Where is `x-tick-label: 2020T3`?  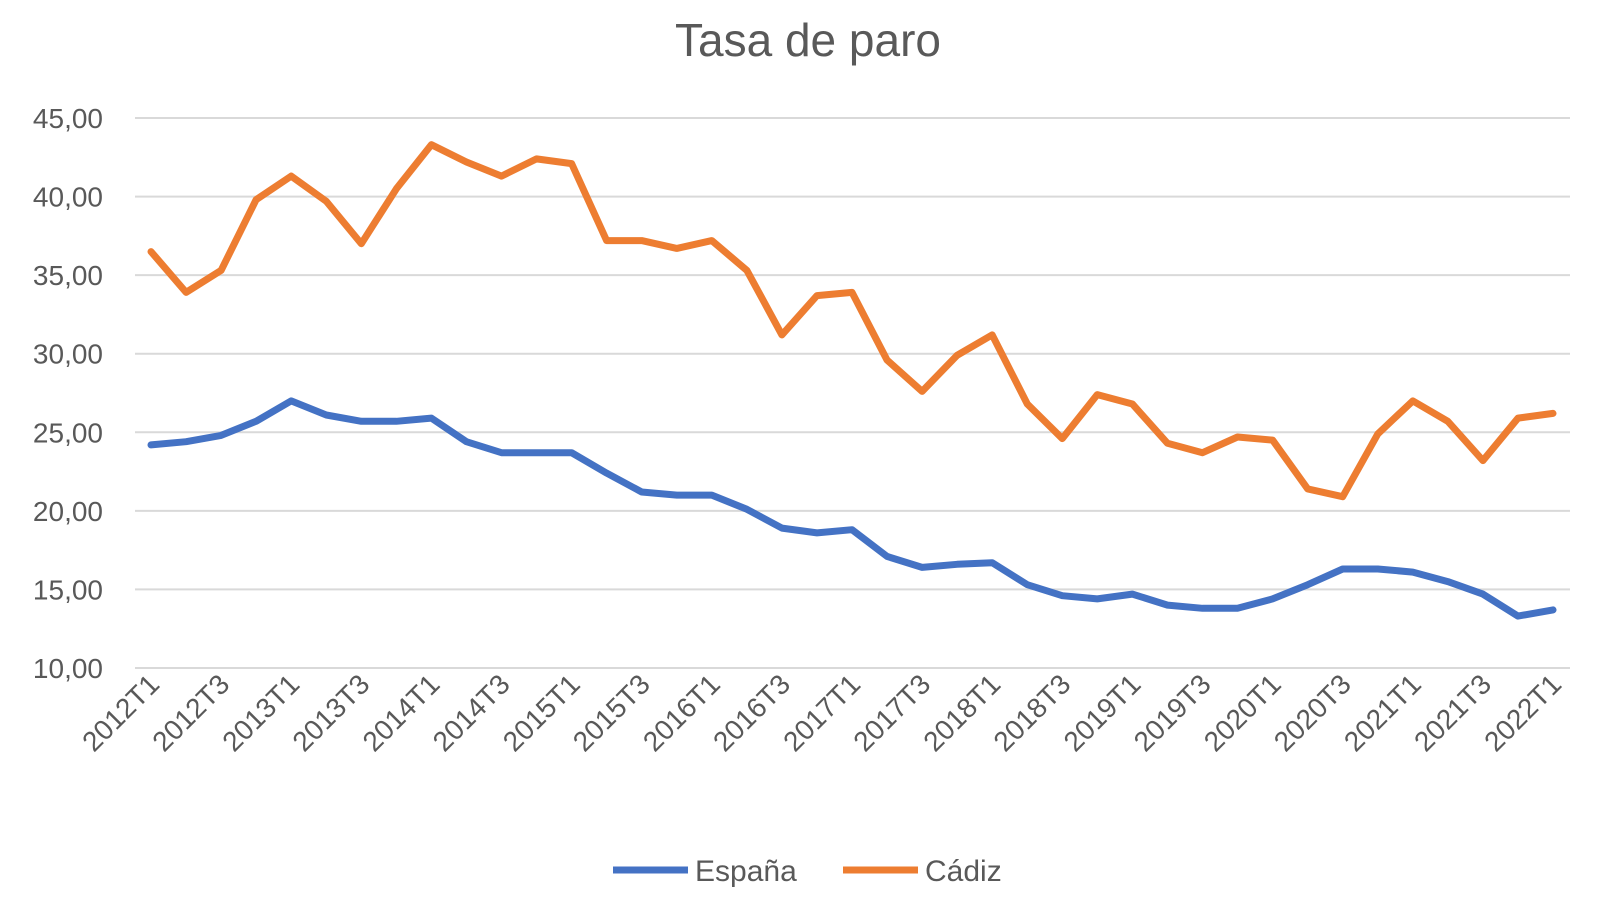 x-tick-label: 2020T3 is located at coordinates (1312, 712).